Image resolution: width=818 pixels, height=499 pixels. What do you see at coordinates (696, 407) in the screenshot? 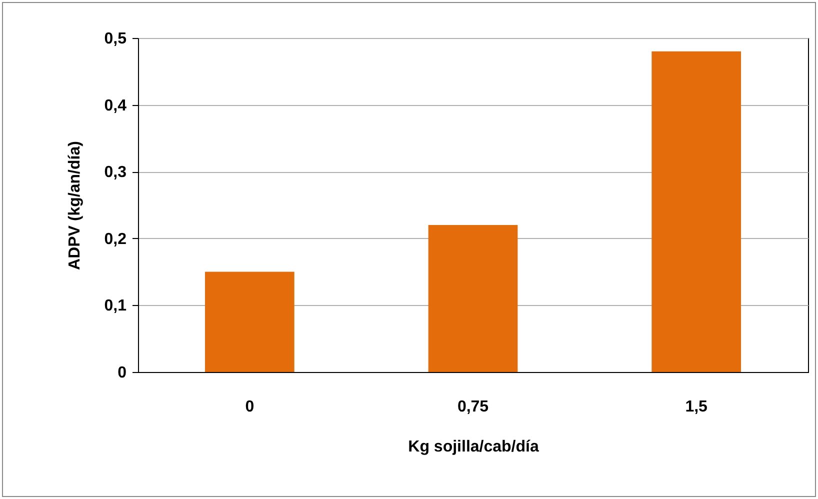
I see `x-tick-label: 1,5` at bounding box center [696, 407].